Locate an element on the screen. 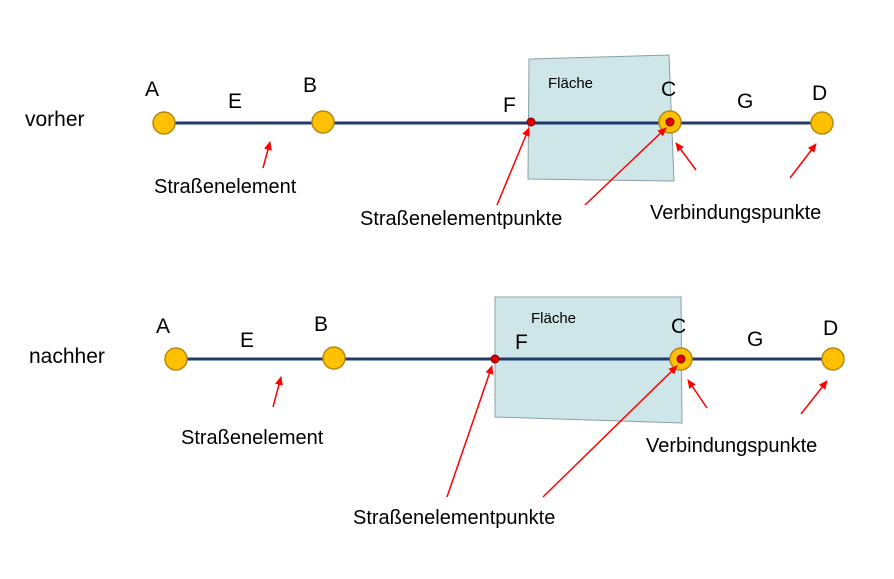 Image resolution: width=894 pixels, height=579 pixels. area-polygon is located at coordinates (601, 118).